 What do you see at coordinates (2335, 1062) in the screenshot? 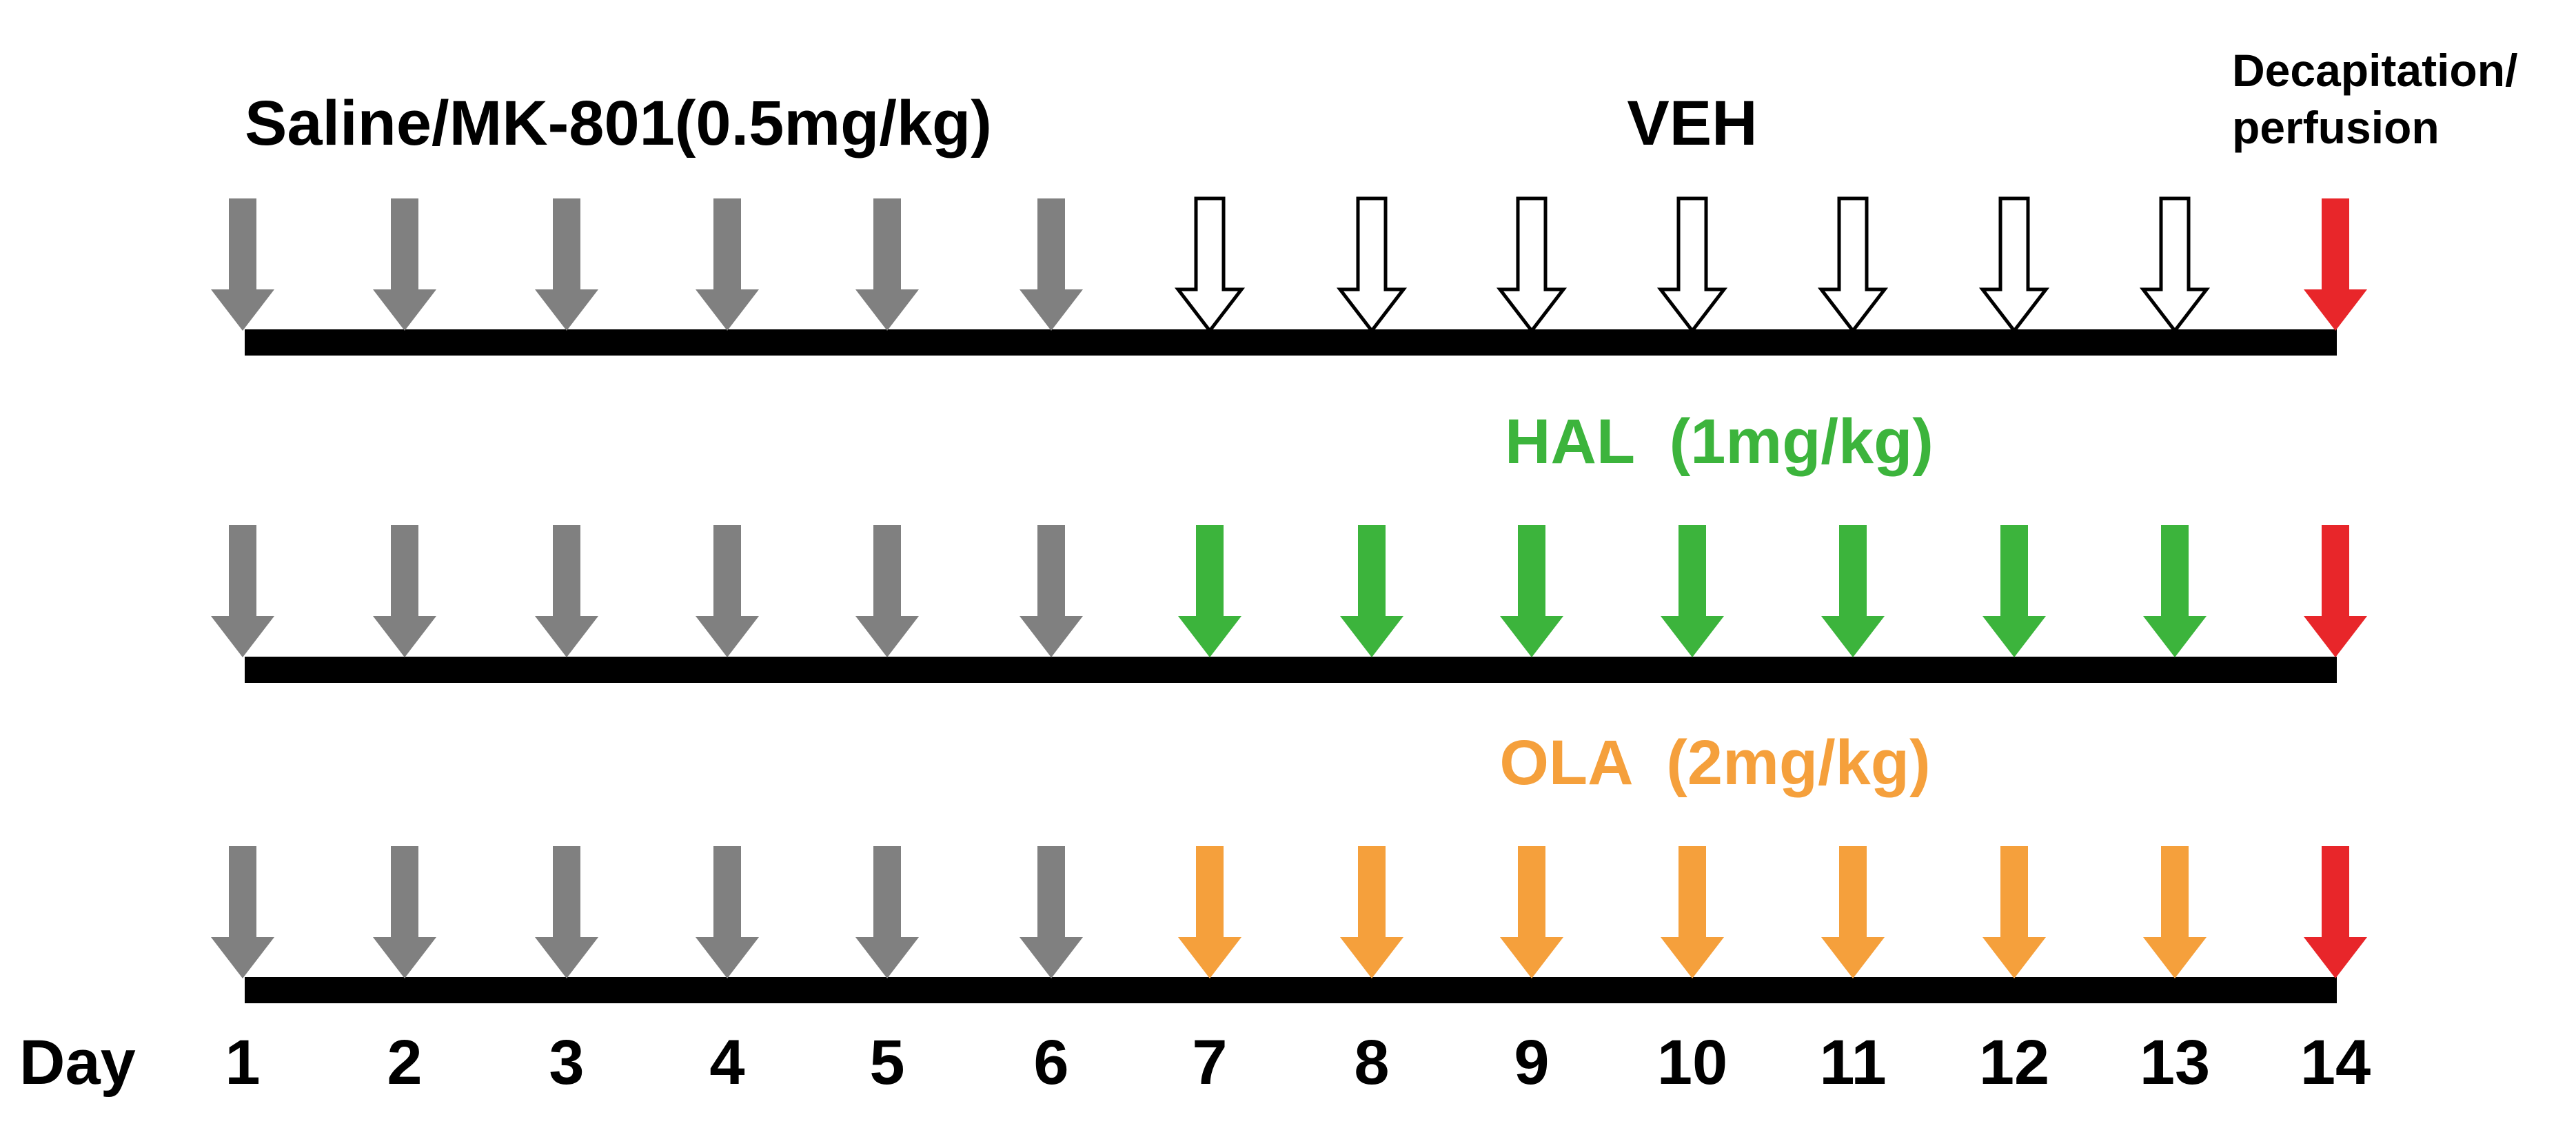
I see `day-label-14: 14` at bounding box center [2335, 1062].